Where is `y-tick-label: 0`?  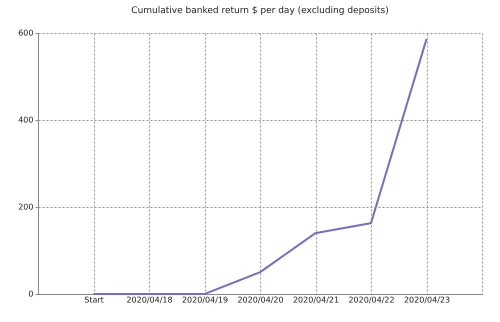
y-tick-label: 0 is located at coordinates (31, 294).